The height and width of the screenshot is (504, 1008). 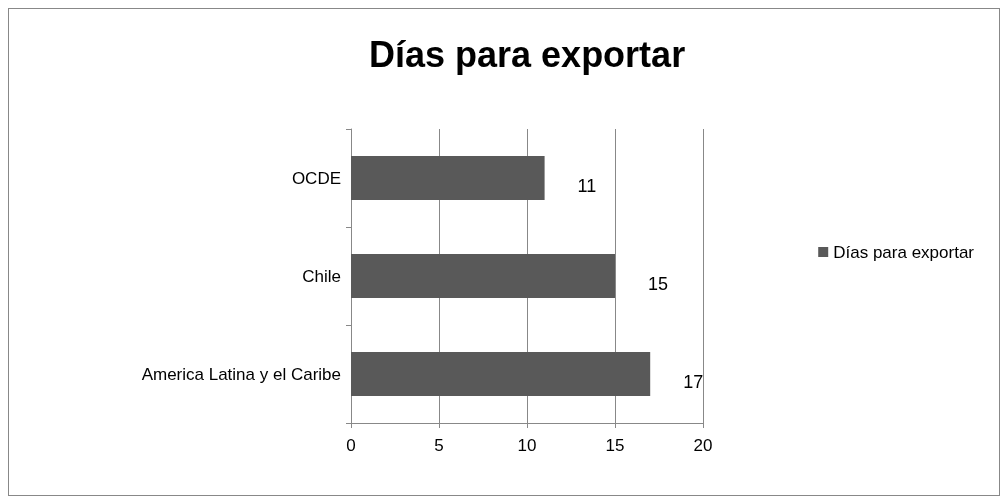 I want to click on x-tick-label: 0, so click(x=351, y=445).